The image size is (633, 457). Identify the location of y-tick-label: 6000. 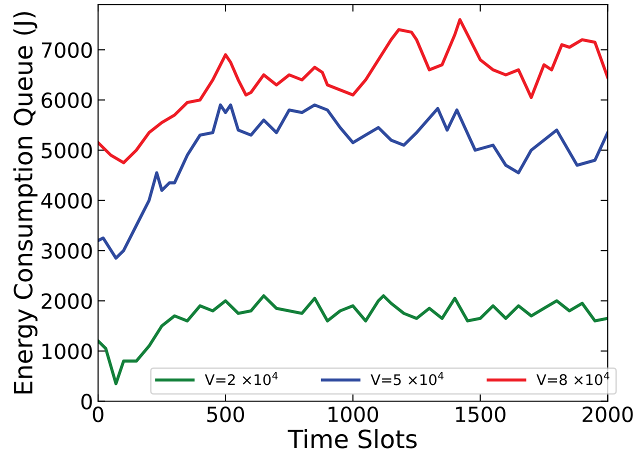
(67, 100).